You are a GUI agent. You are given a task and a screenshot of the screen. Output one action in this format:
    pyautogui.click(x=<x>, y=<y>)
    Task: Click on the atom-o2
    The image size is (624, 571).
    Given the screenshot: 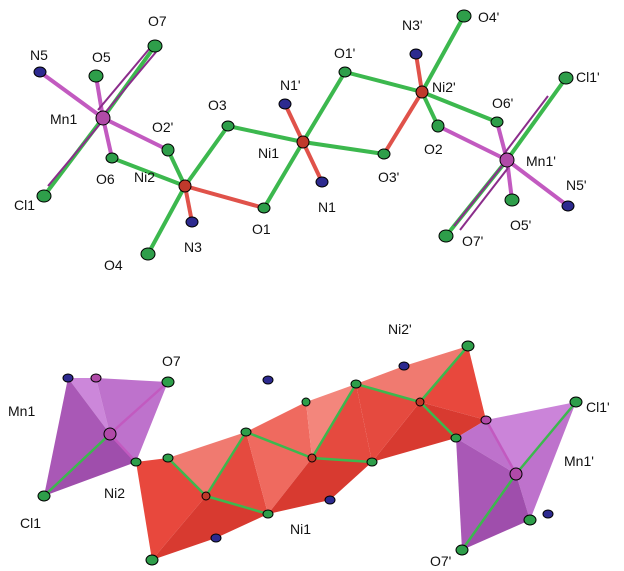 What is the action you would take?
    pyautogui.click(x=438, y=126)
    